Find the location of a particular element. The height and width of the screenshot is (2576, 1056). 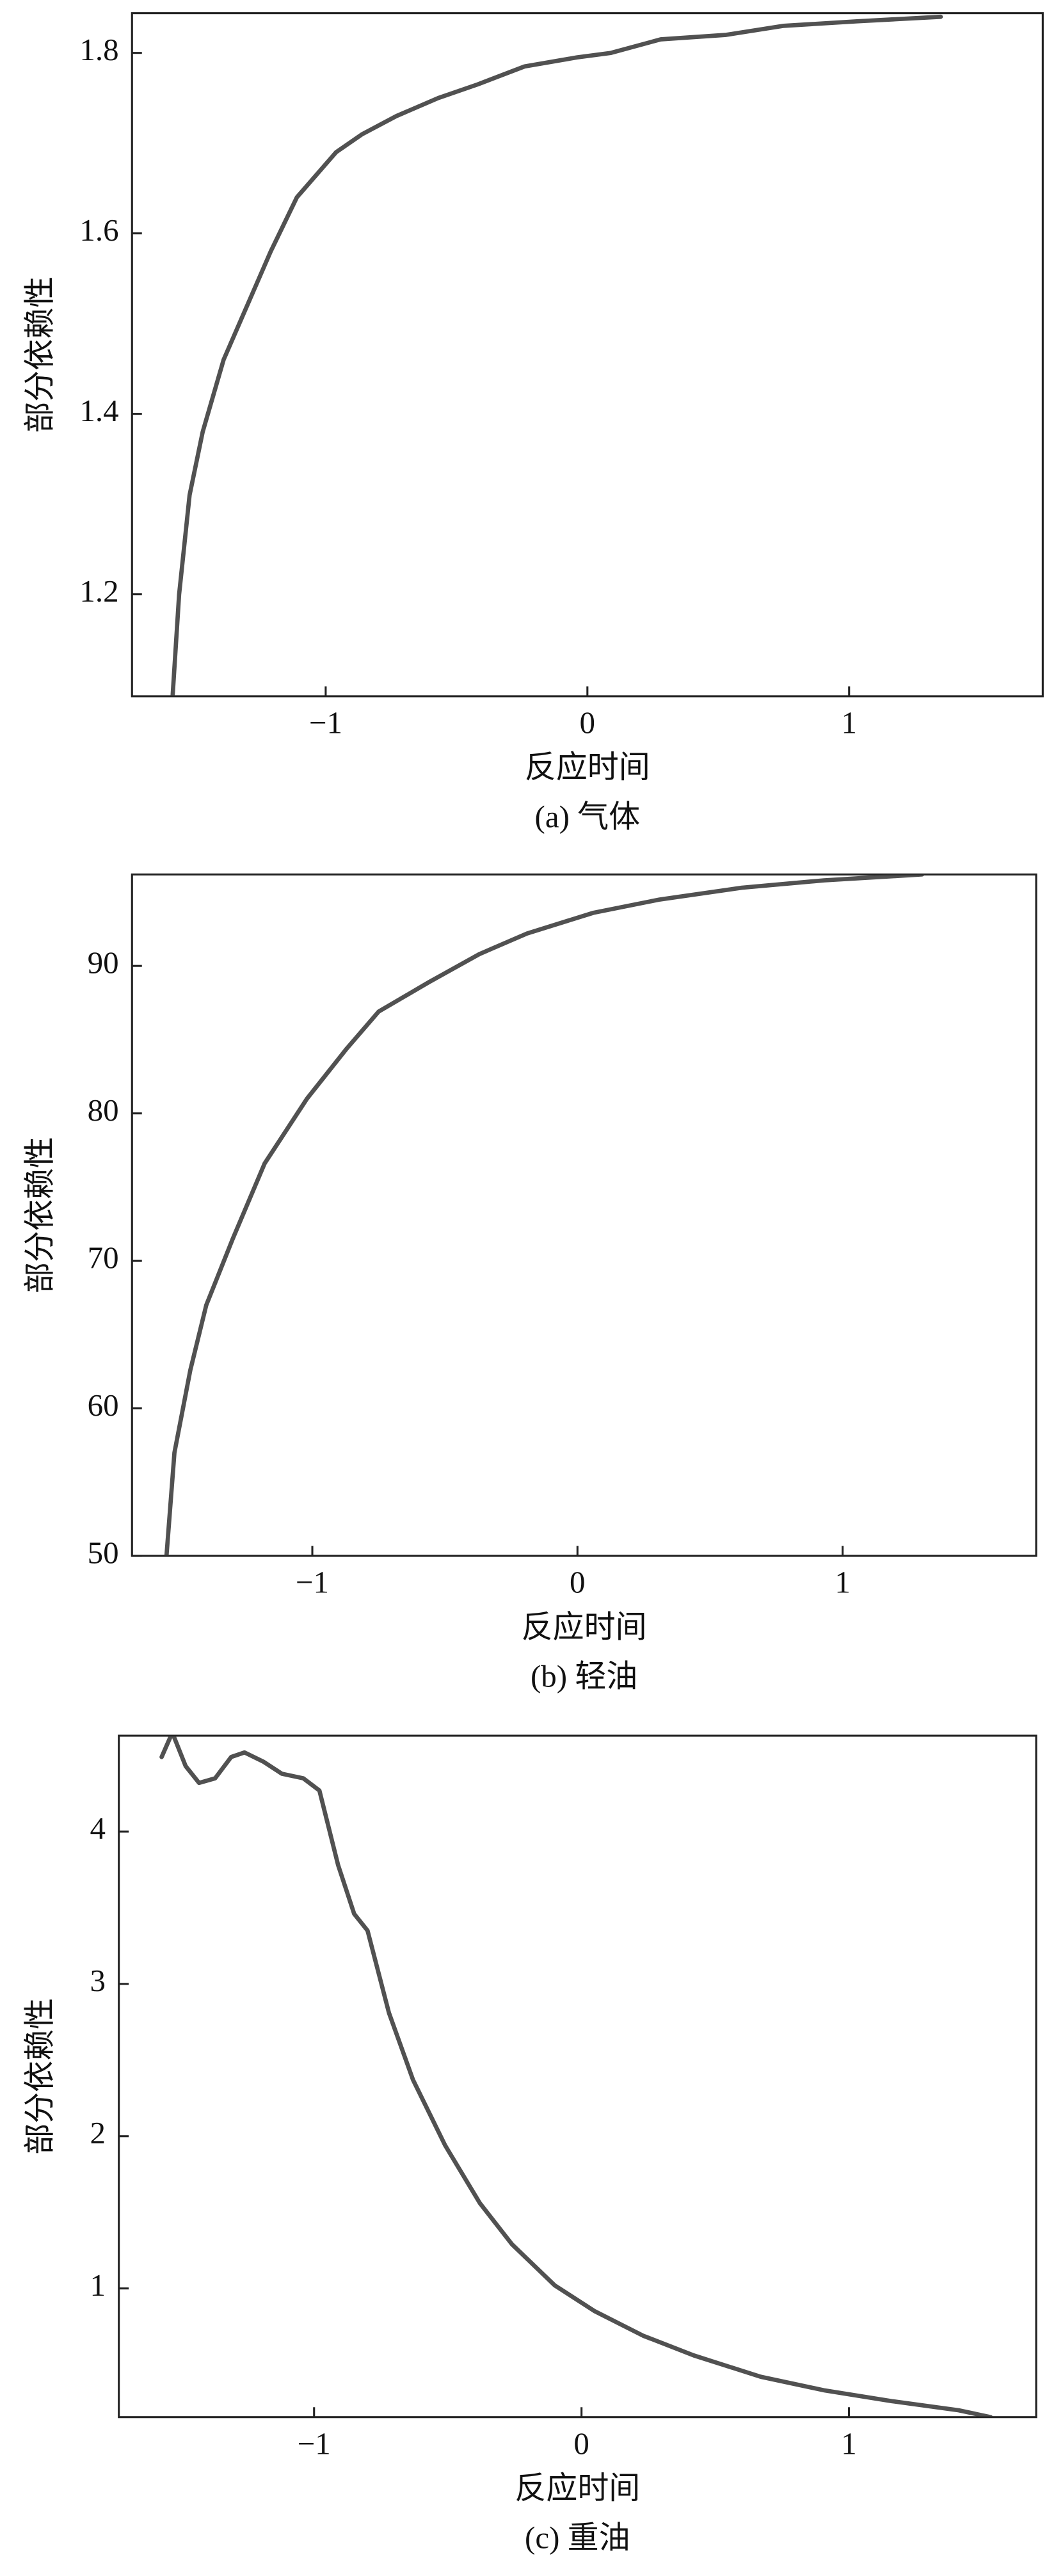

y-tick-label: 1.8 is located at coordinates (98, 49).